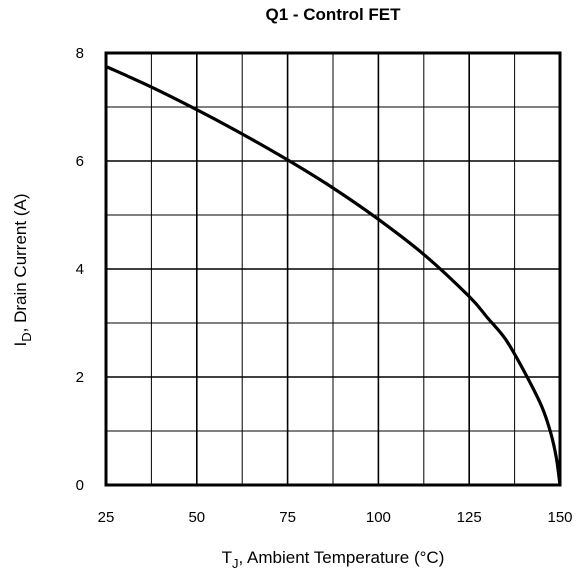  What do you see at coordinates (80, 377) in the screenshot?
I see `y-tick-label: 2` at bounding box center [80, 377].